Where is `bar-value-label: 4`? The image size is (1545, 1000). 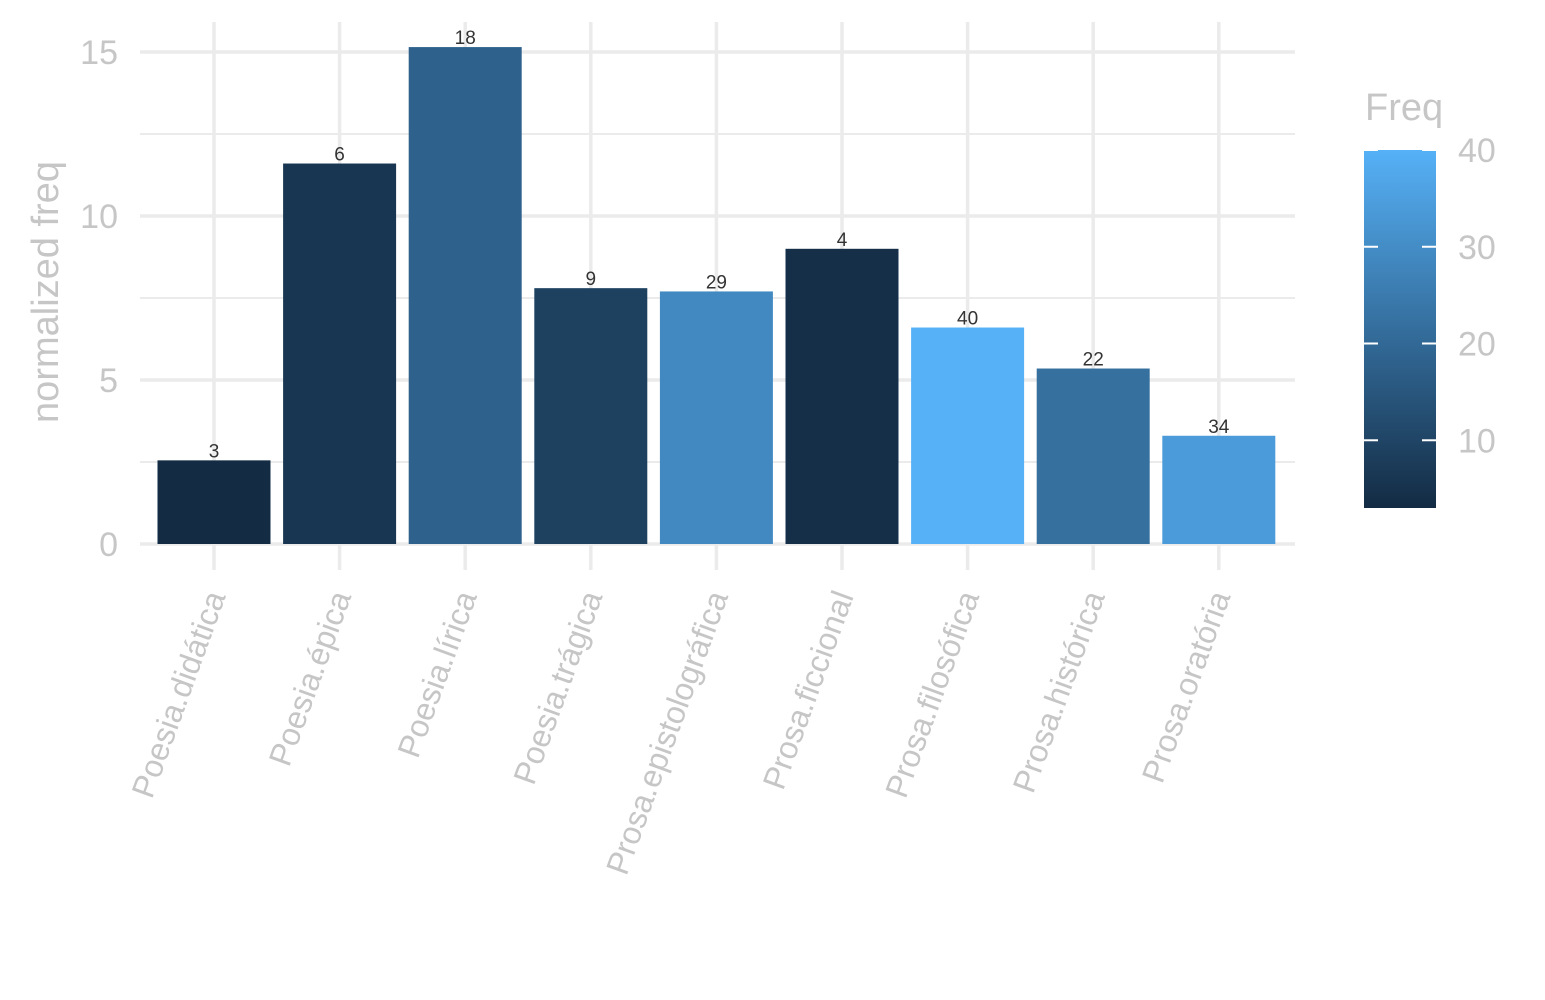 bar-value-label: 4 is located at coordinates (842, 240).